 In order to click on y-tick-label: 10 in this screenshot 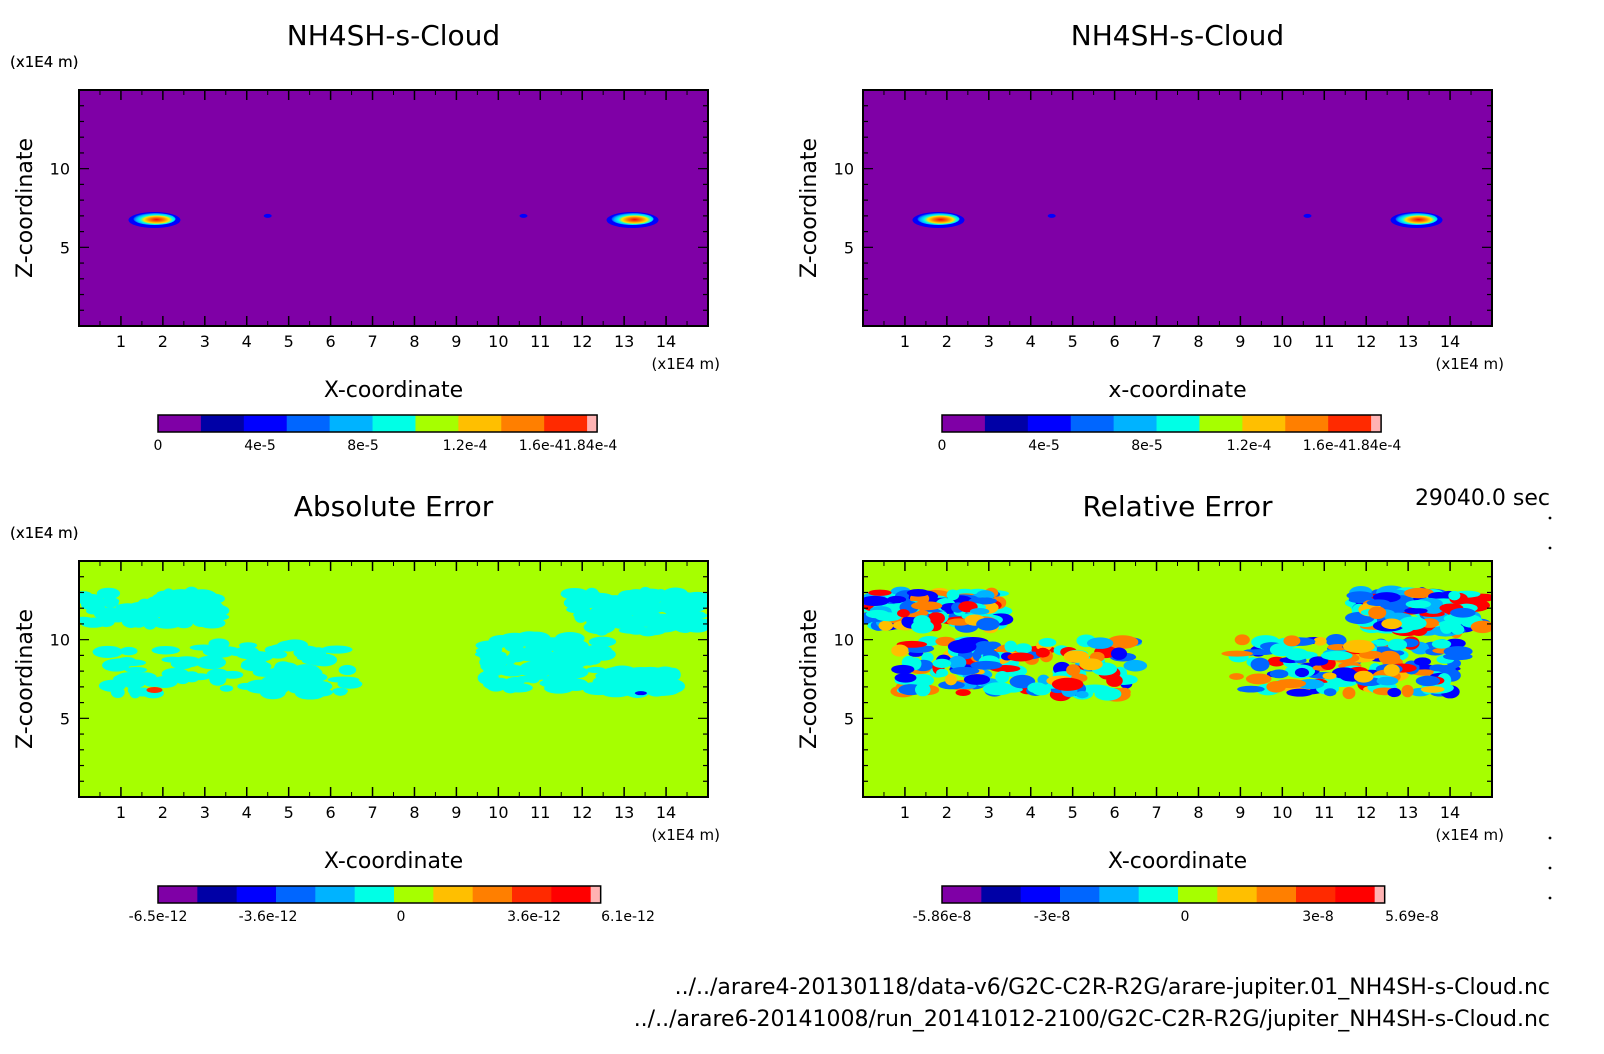, I will do `click(844, 169)`.